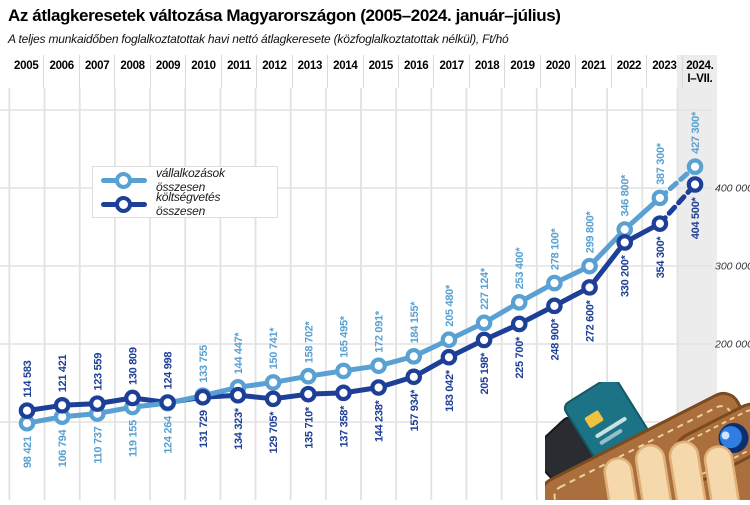  What do you see at coordinates (732, 267) in the screenshot?
I see `y-axis-tick-label: 300 000` at bounding box center [732, 267].